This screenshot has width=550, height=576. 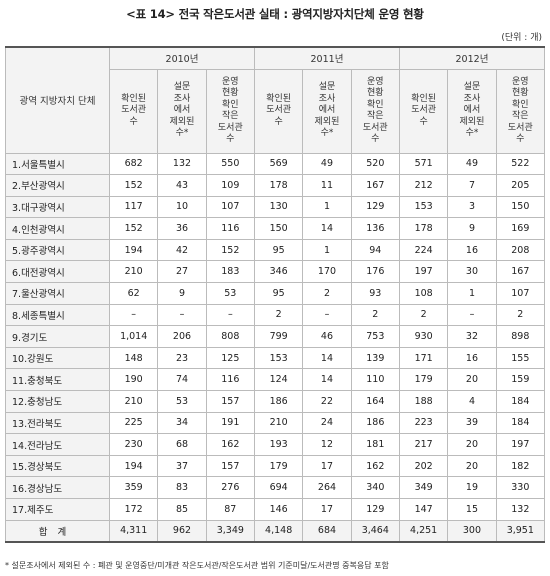 I want to click on value-cell: 109, so click(x=230, y=185).